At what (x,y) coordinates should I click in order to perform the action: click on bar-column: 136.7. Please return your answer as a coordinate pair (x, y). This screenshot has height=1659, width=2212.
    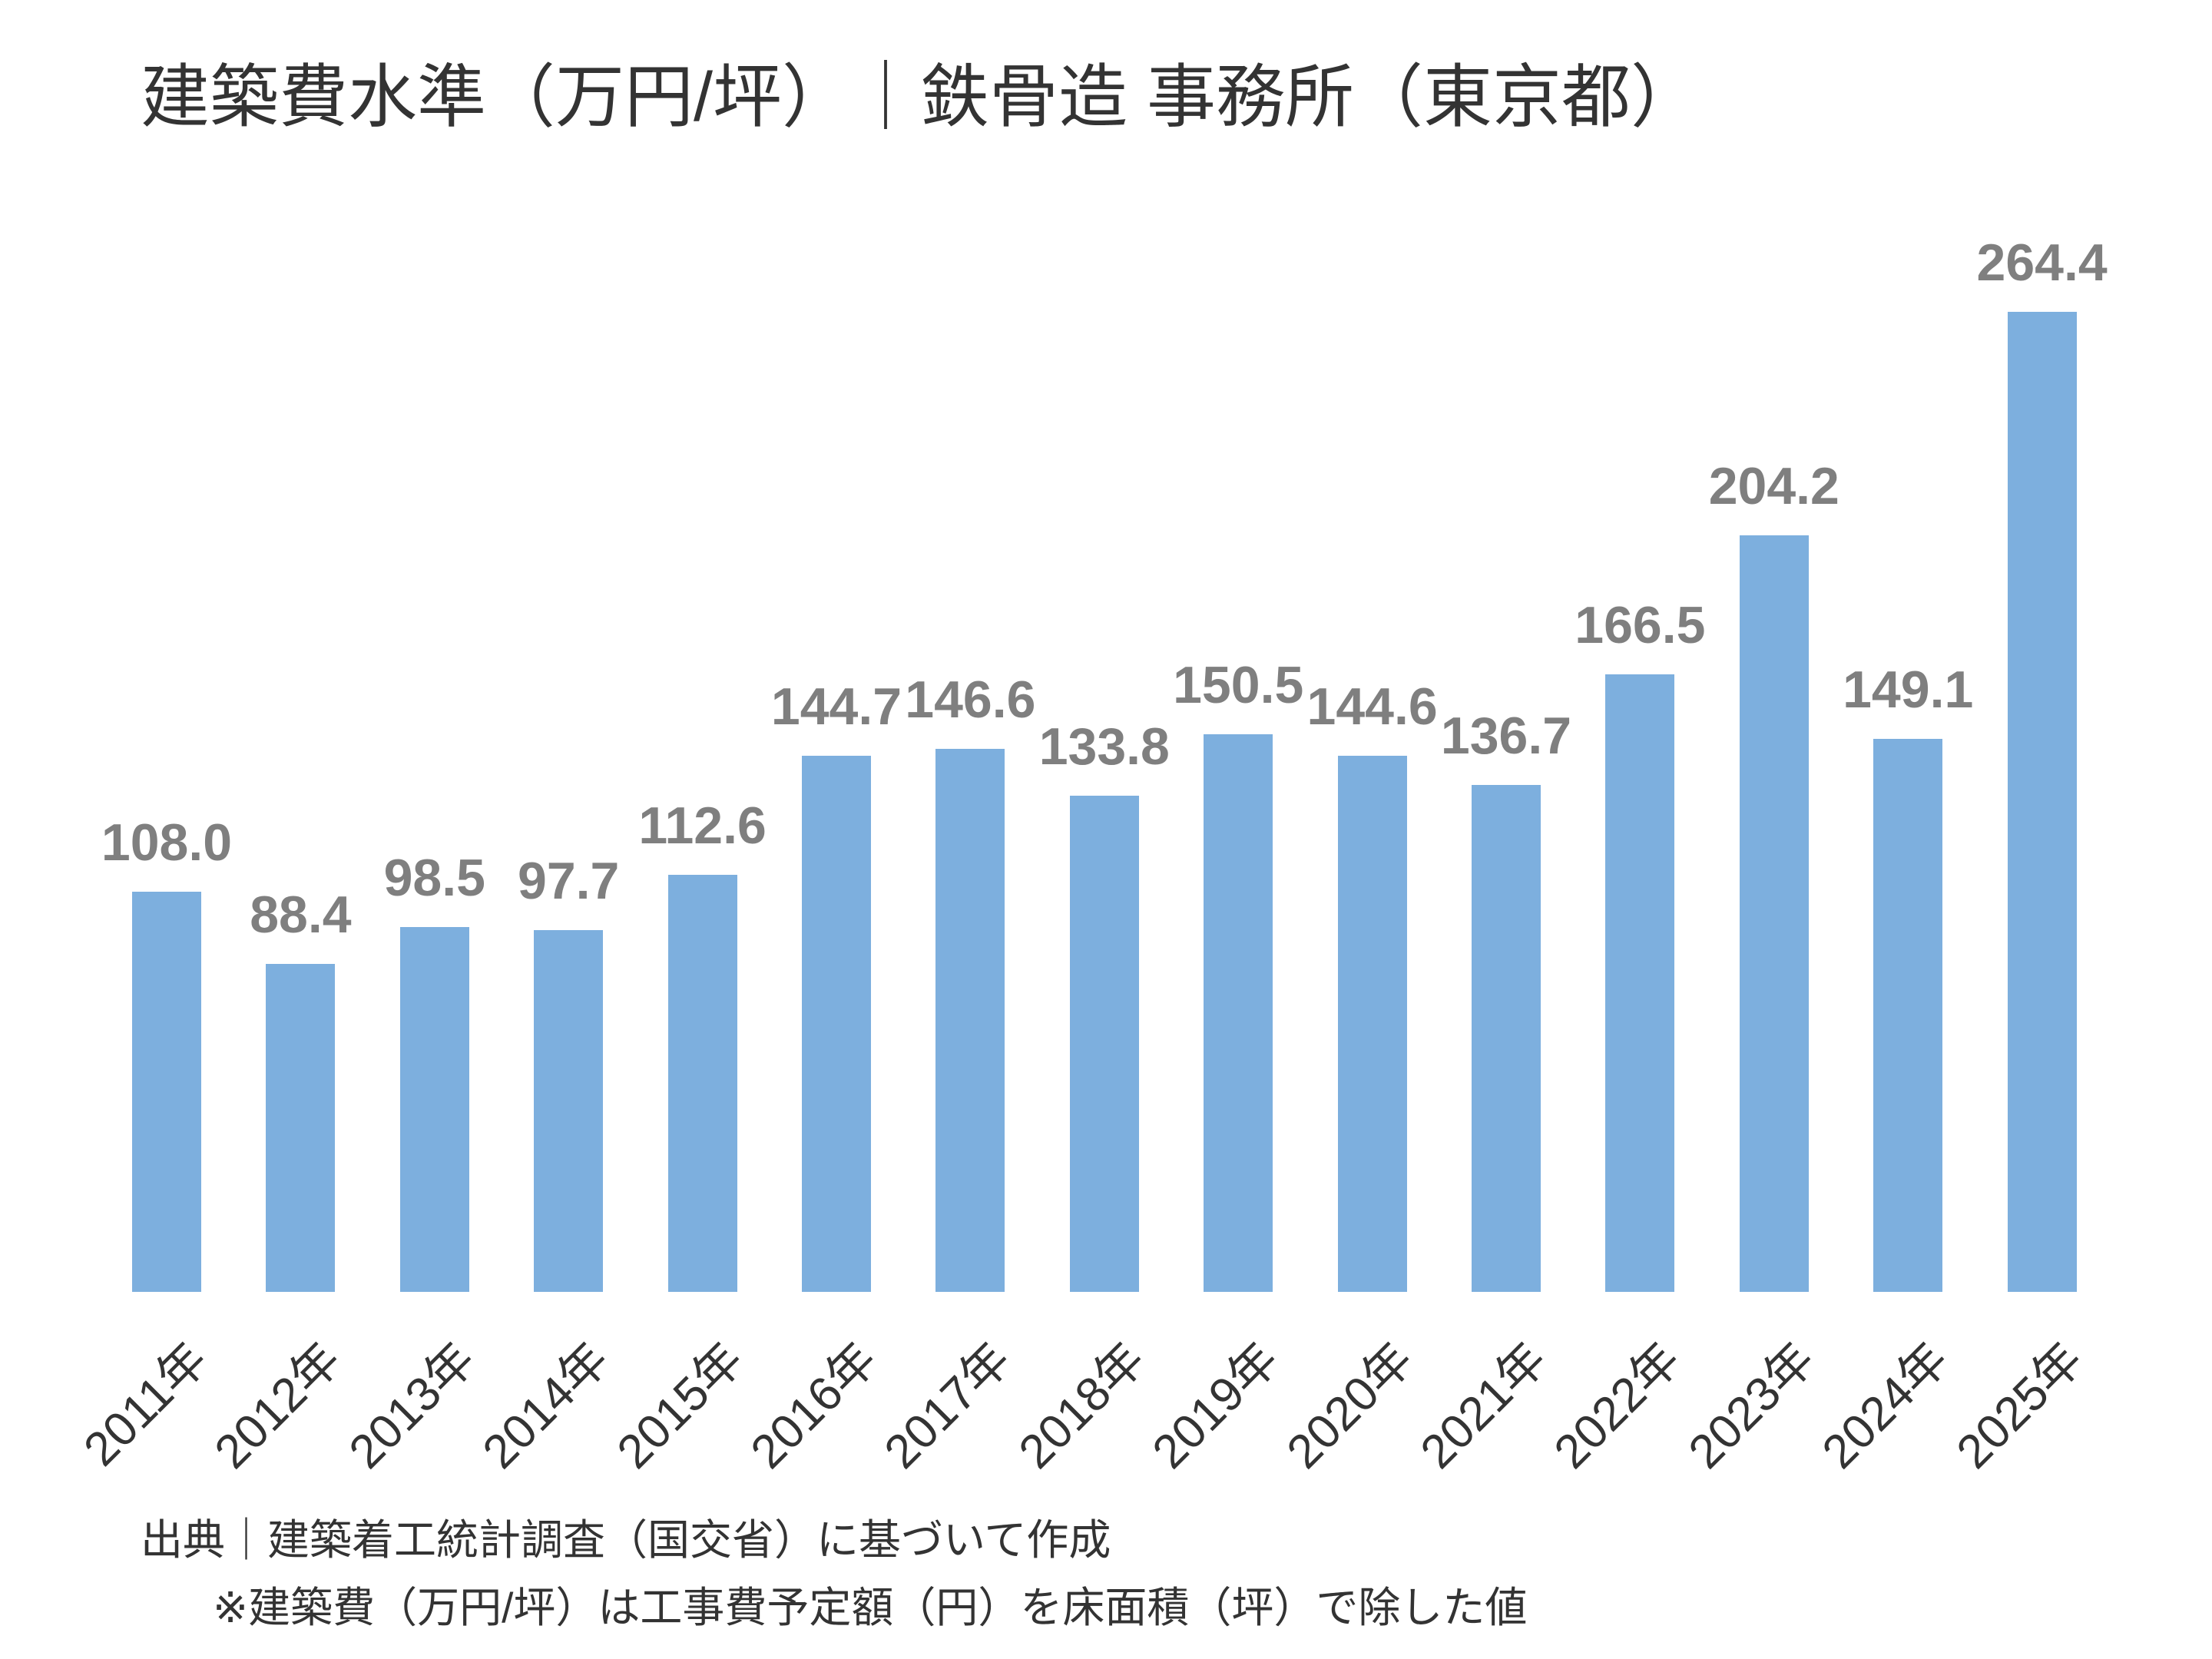
    Looking at the image, I should click on (1506, 1001).